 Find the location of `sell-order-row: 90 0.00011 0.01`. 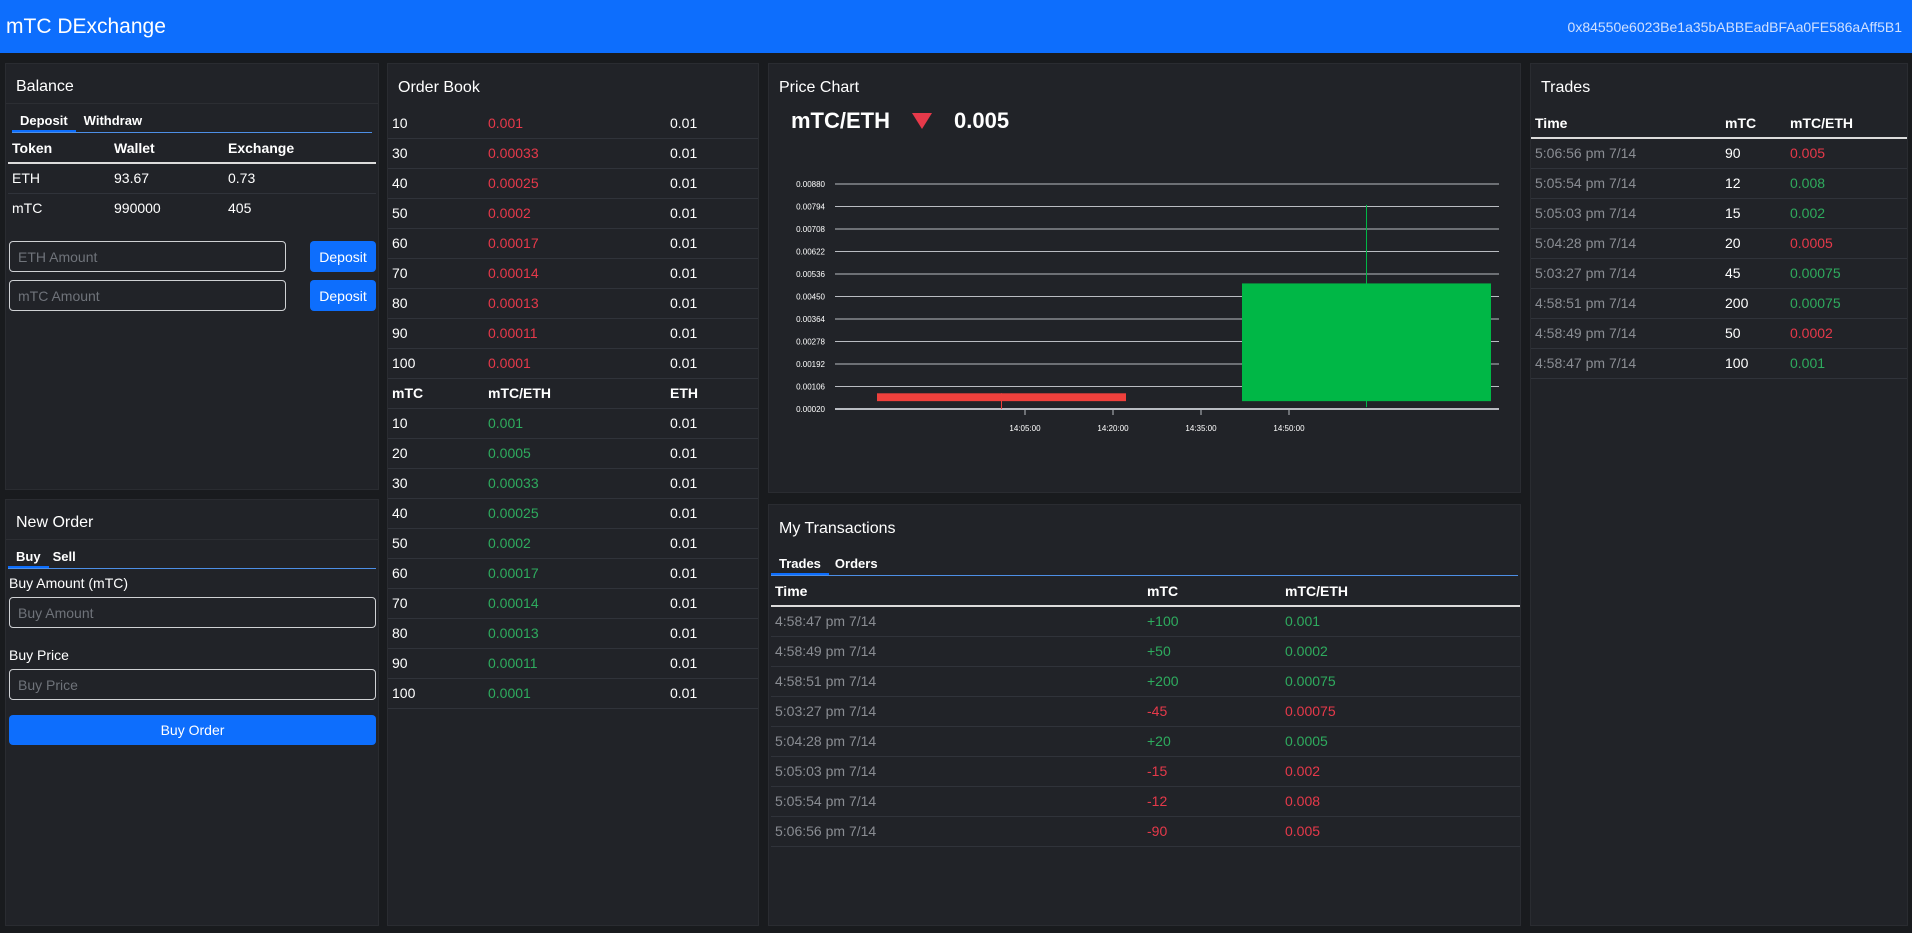

sell-order-row: 90 0.00011 0.01 is located at coordinates (573, 333).